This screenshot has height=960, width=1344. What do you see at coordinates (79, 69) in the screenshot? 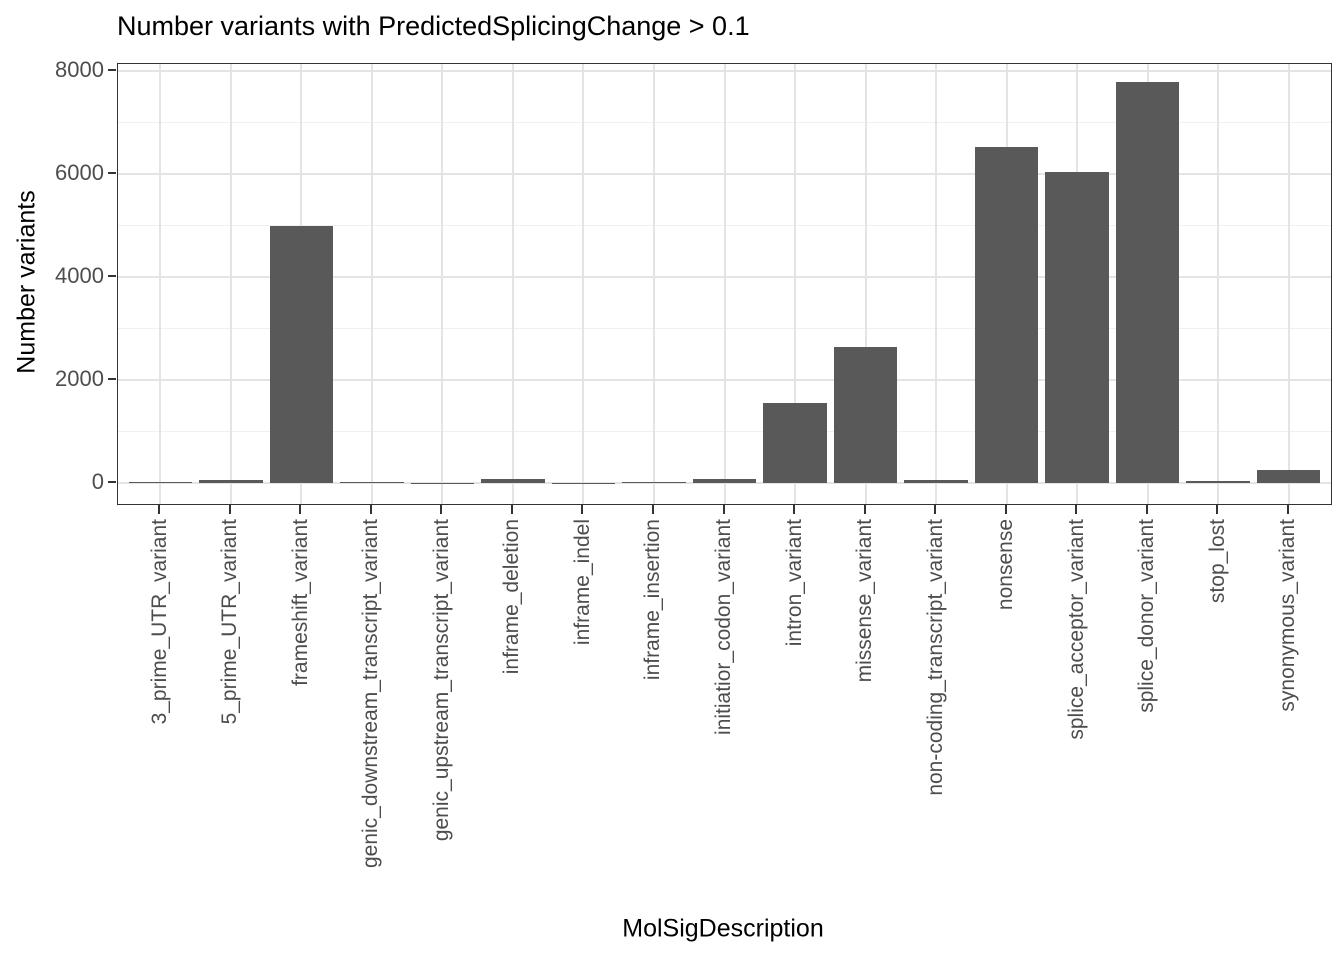
I see `y-tick-label: 8000` at bounding box center [79, 69].